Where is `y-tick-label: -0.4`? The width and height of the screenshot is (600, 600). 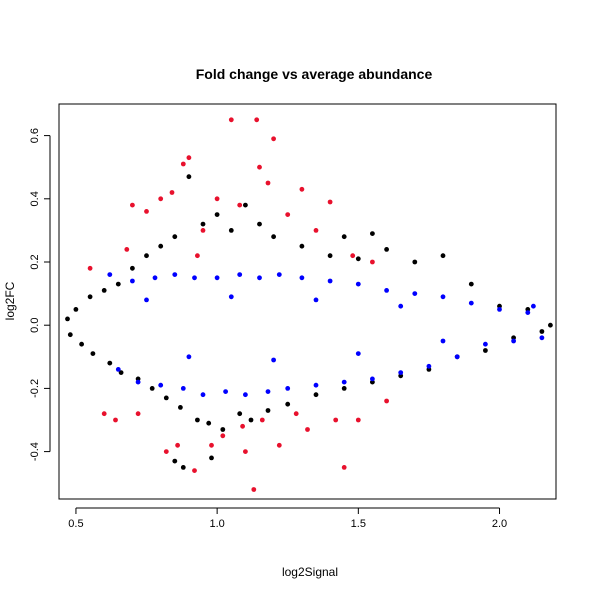
y-tick-label: -0.4 is located at coordinates (35, 451).